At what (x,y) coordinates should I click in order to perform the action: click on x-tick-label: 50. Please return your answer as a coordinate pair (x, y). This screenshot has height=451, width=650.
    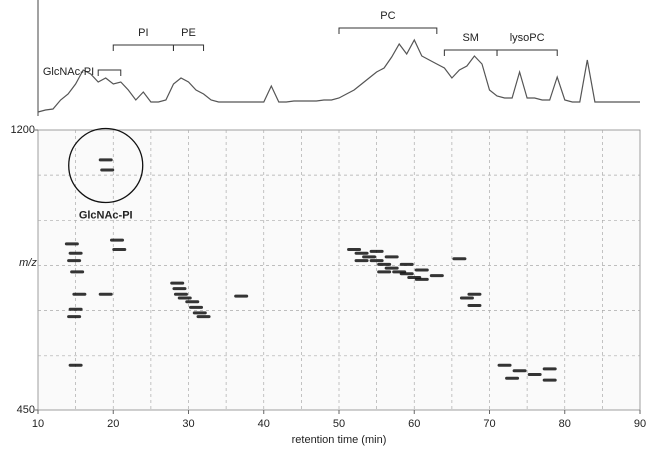
    Looking at the image, I should click on (339, 424).